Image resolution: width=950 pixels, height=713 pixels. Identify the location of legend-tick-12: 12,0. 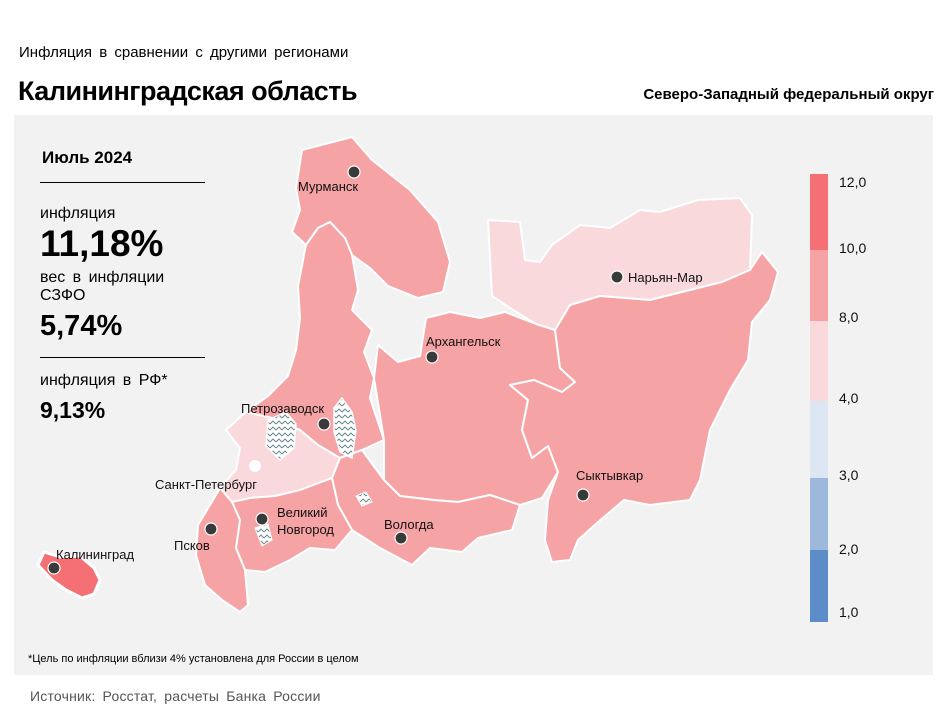
(852, 182).